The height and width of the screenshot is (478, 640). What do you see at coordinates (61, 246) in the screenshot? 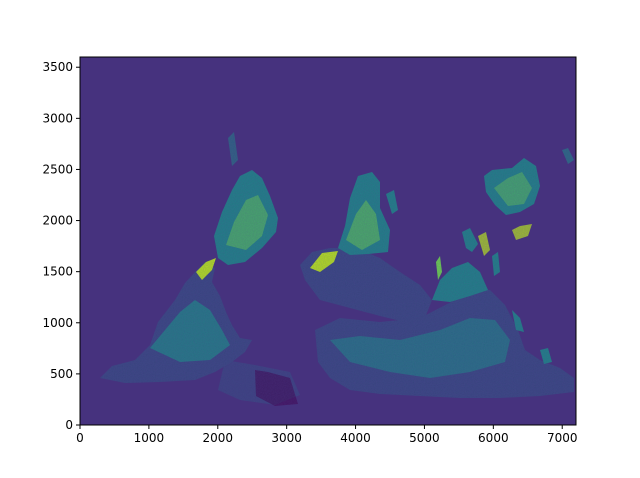
I see `y-axis: 0 500 1000 1500 2000 2500 3000 3500` at bounding box center [61, 246].